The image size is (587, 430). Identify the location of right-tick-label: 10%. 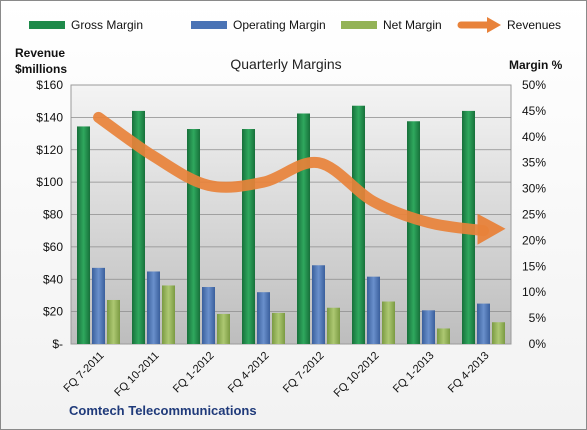
(534, 292).